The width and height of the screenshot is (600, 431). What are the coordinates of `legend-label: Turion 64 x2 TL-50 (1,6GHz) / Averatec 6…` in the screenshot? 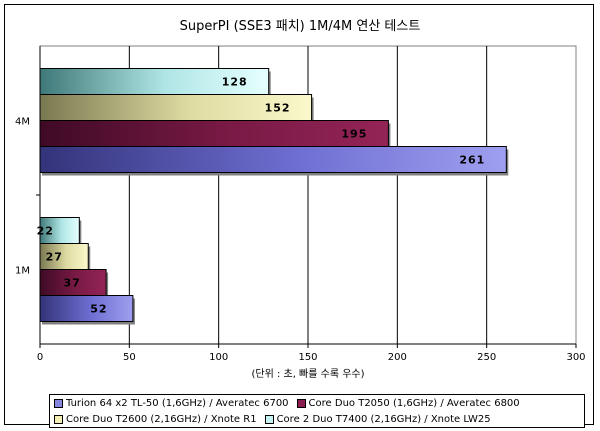 It's located at (177, 403).